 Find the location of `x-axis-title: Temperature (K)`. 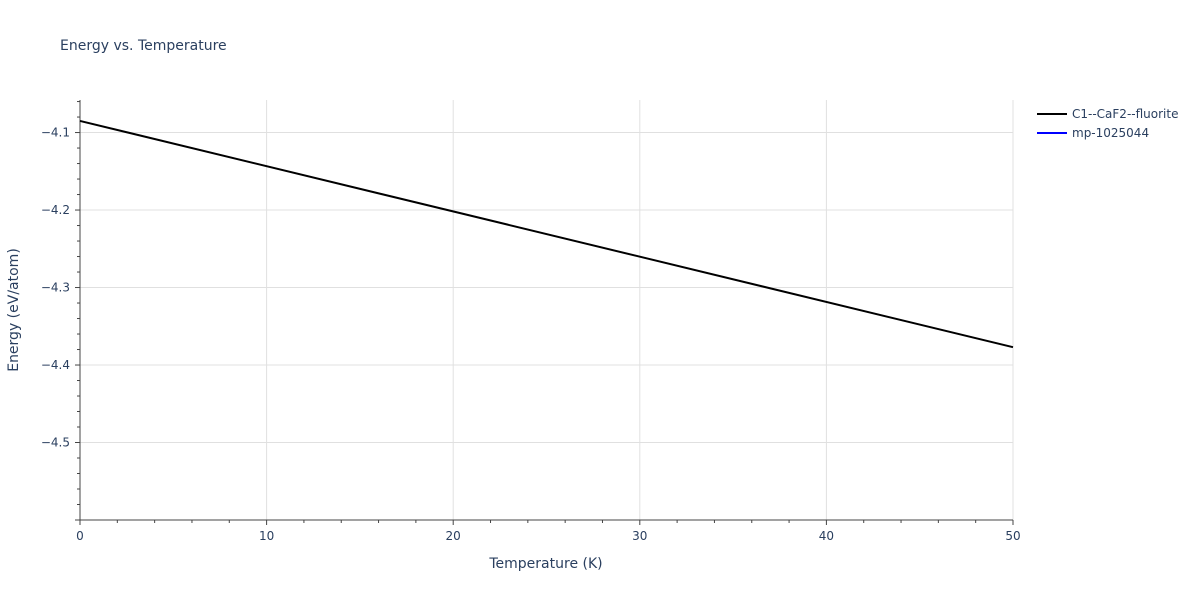

x-axis-title: Temperature (K) is located at coordinates (545, 564).